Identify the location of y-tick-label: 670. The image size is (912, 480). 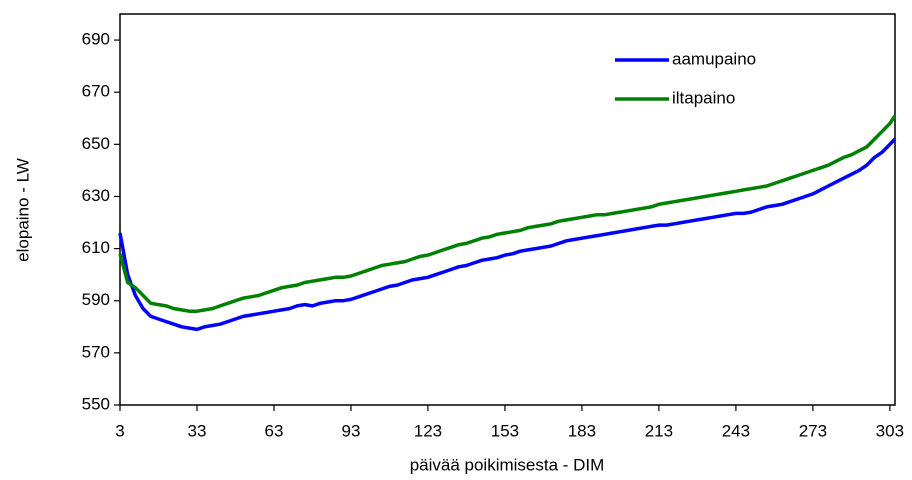
(96, 91).